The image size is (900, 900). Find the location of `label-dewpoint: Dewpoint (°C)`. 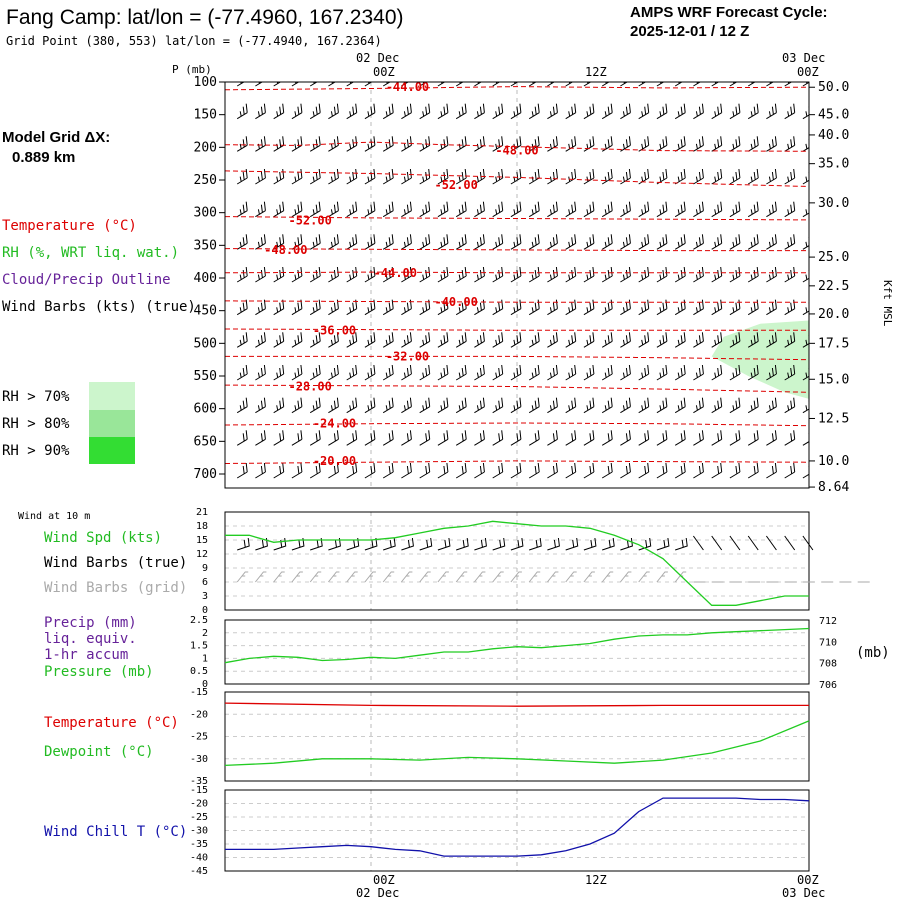

label-dewpoint: Dewpoint (°C) is located at coordinates (99, 752).